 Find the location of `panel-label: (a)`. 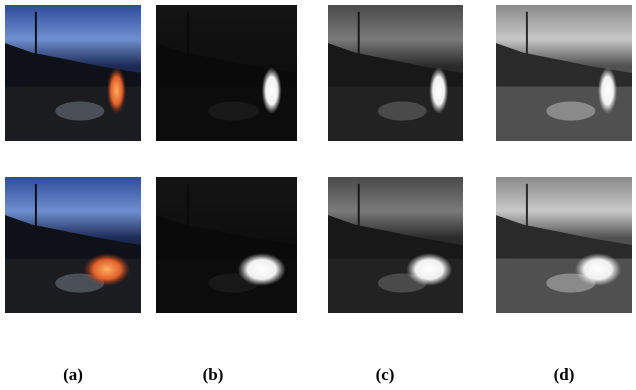

panel-label: (a) is located at coordinates (73, 374).